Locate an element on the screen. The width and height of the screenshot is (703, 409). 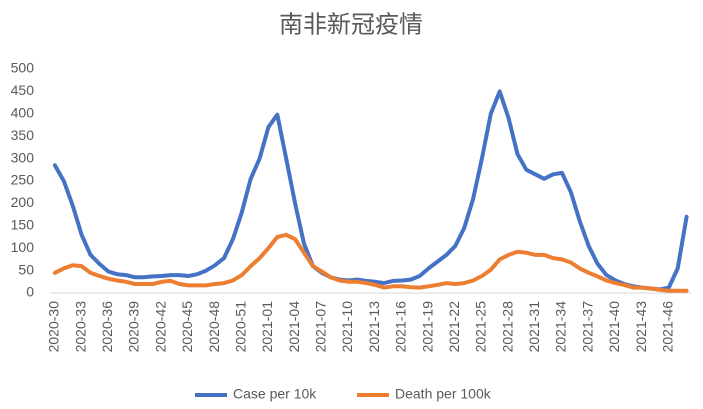
x-tick-label: 2020-33 is located at coordinates (80, 327).